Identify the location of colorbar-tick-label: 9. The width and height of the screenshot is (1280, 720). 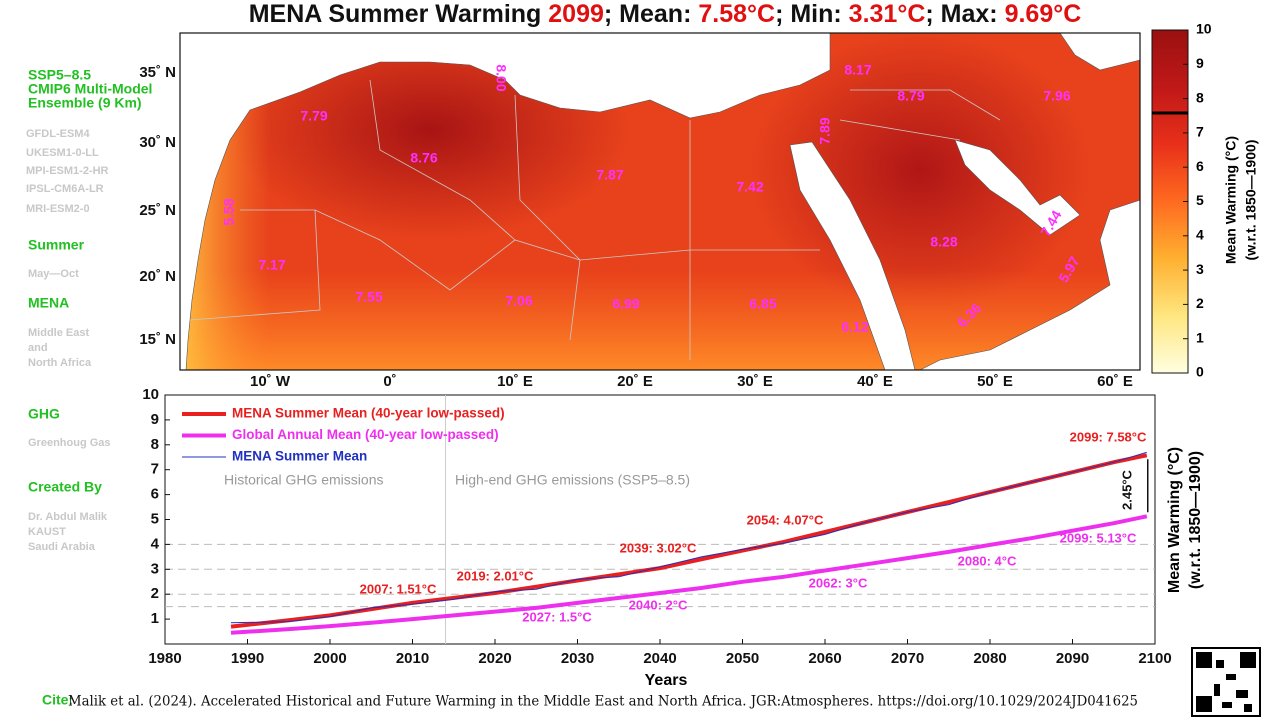
(1200, 63).